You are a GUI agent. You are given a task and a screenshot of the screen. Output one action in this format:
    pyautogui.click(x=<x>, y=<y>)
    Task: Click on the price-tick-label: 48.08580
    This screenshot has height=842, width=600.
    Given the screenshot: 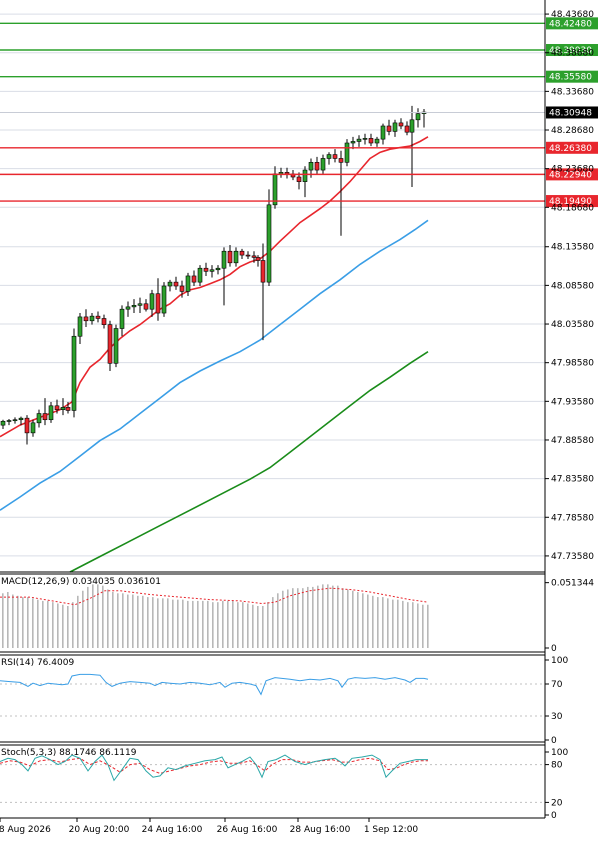 What is the action you would take?
    pyautogui.click(x=572, y=286)
    